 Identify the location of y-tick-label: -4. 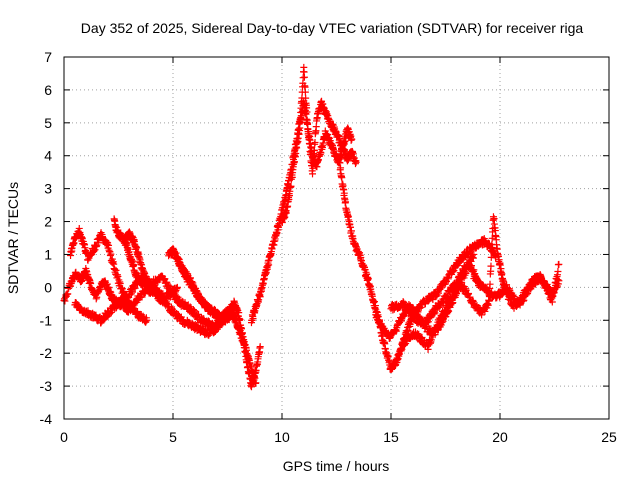
(46, 419).